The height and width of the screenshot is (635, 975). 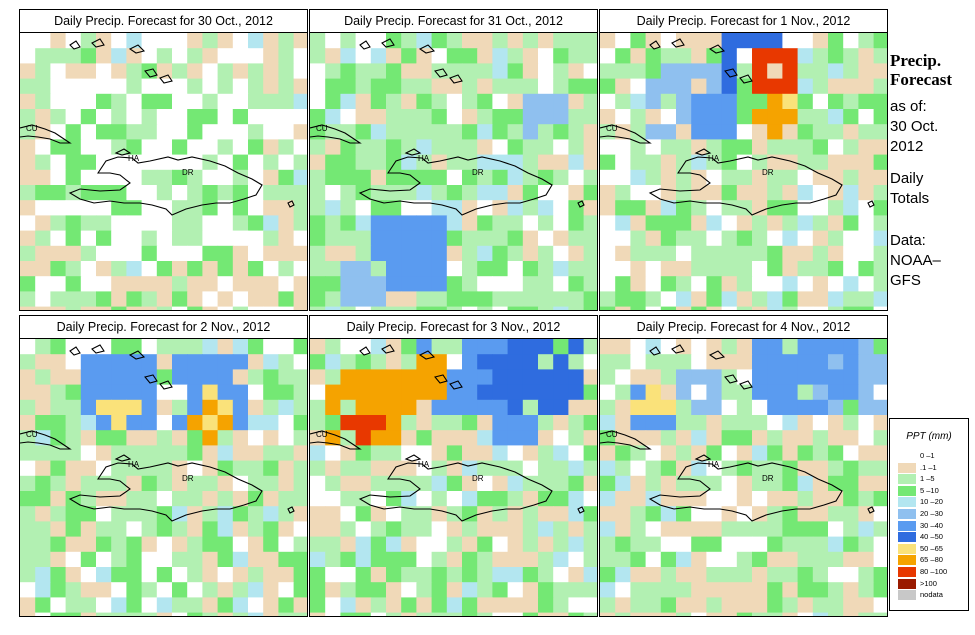 What do you see at coordinates (714, 464) in the screenshot?
I see `country-label: HA` at bounding box center [714, 464].